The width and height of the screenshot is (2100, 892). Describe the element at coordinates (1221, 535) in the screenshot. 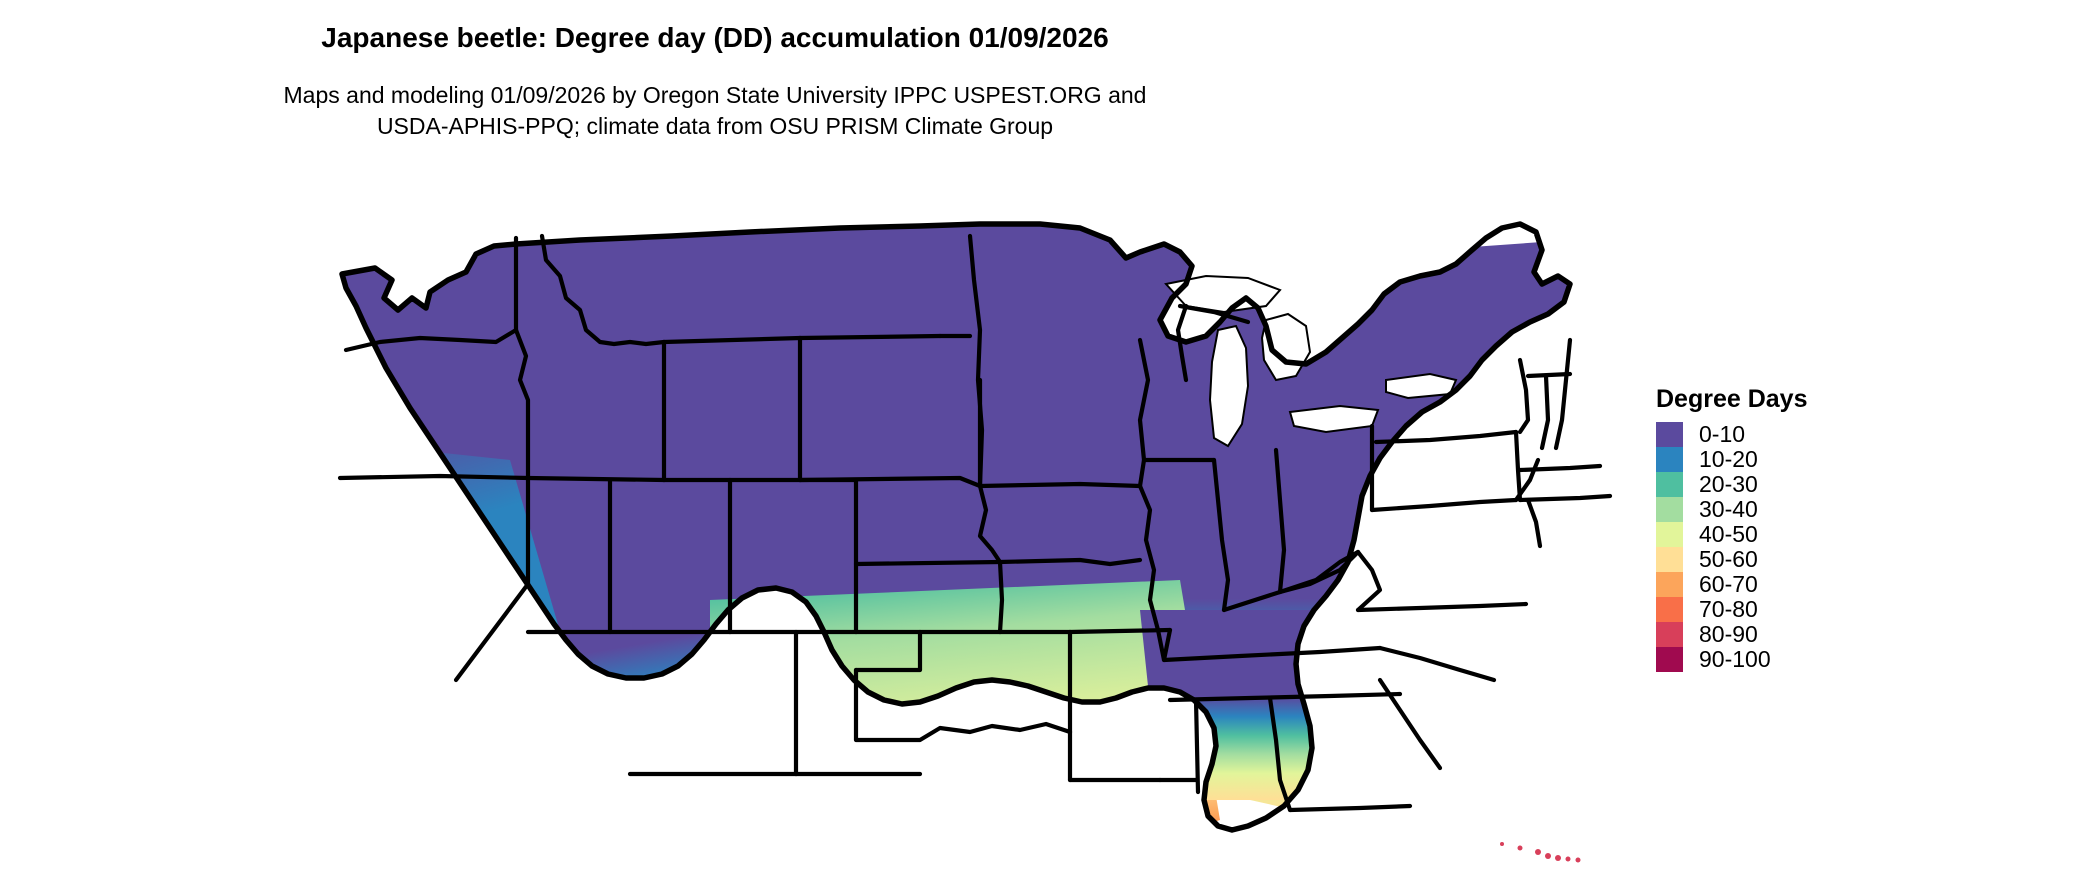

I see `border-il-in` at that location.